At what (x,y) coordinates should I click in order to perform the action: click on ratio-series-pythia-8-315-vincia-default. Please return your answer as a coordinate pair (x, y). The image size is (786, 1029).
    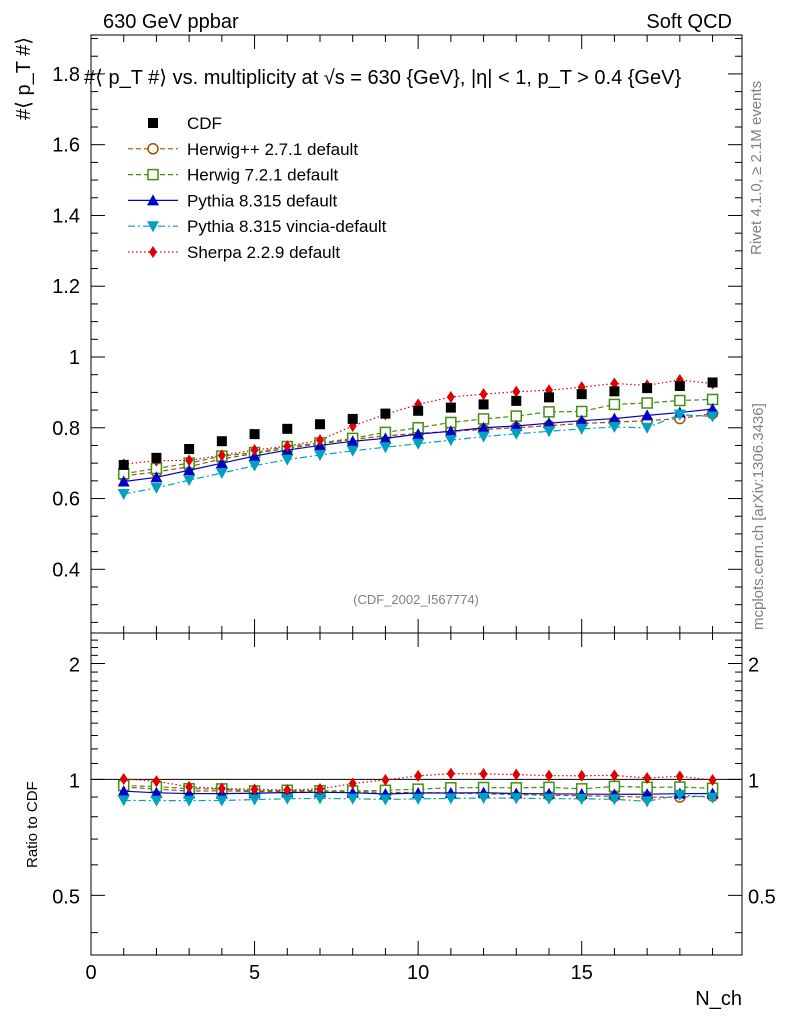
    Looking at the image, I should click on (418, 798).